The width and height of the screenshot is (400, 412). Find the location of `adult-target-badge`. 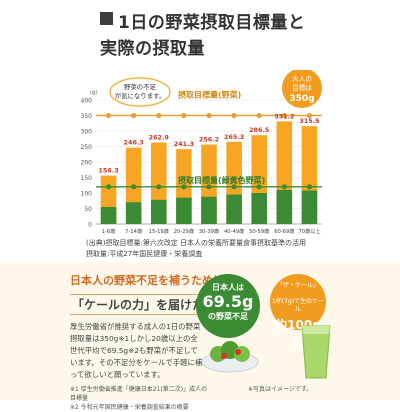

adult-target-badge is located at coordinates (302, 89).